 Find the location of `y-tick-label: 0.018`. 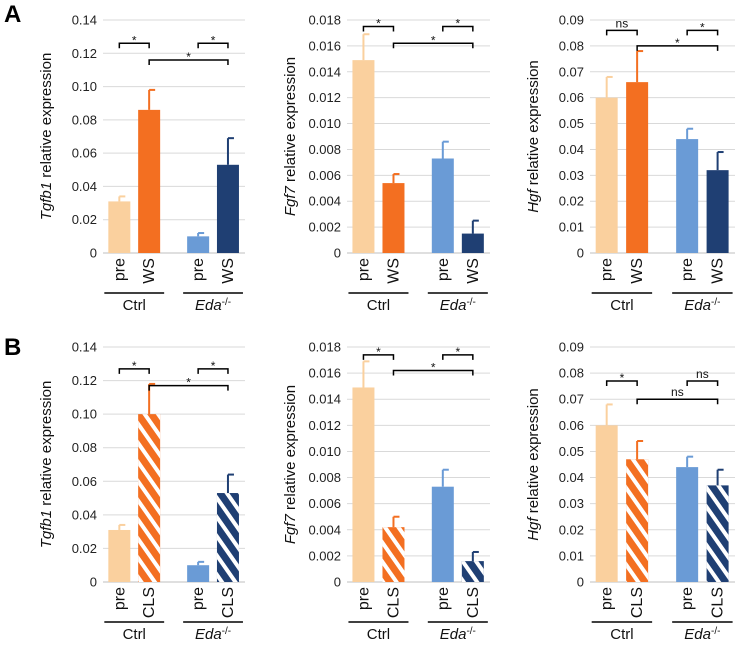

y-tick-label: 0.018 is located at coordinates (324, 20).